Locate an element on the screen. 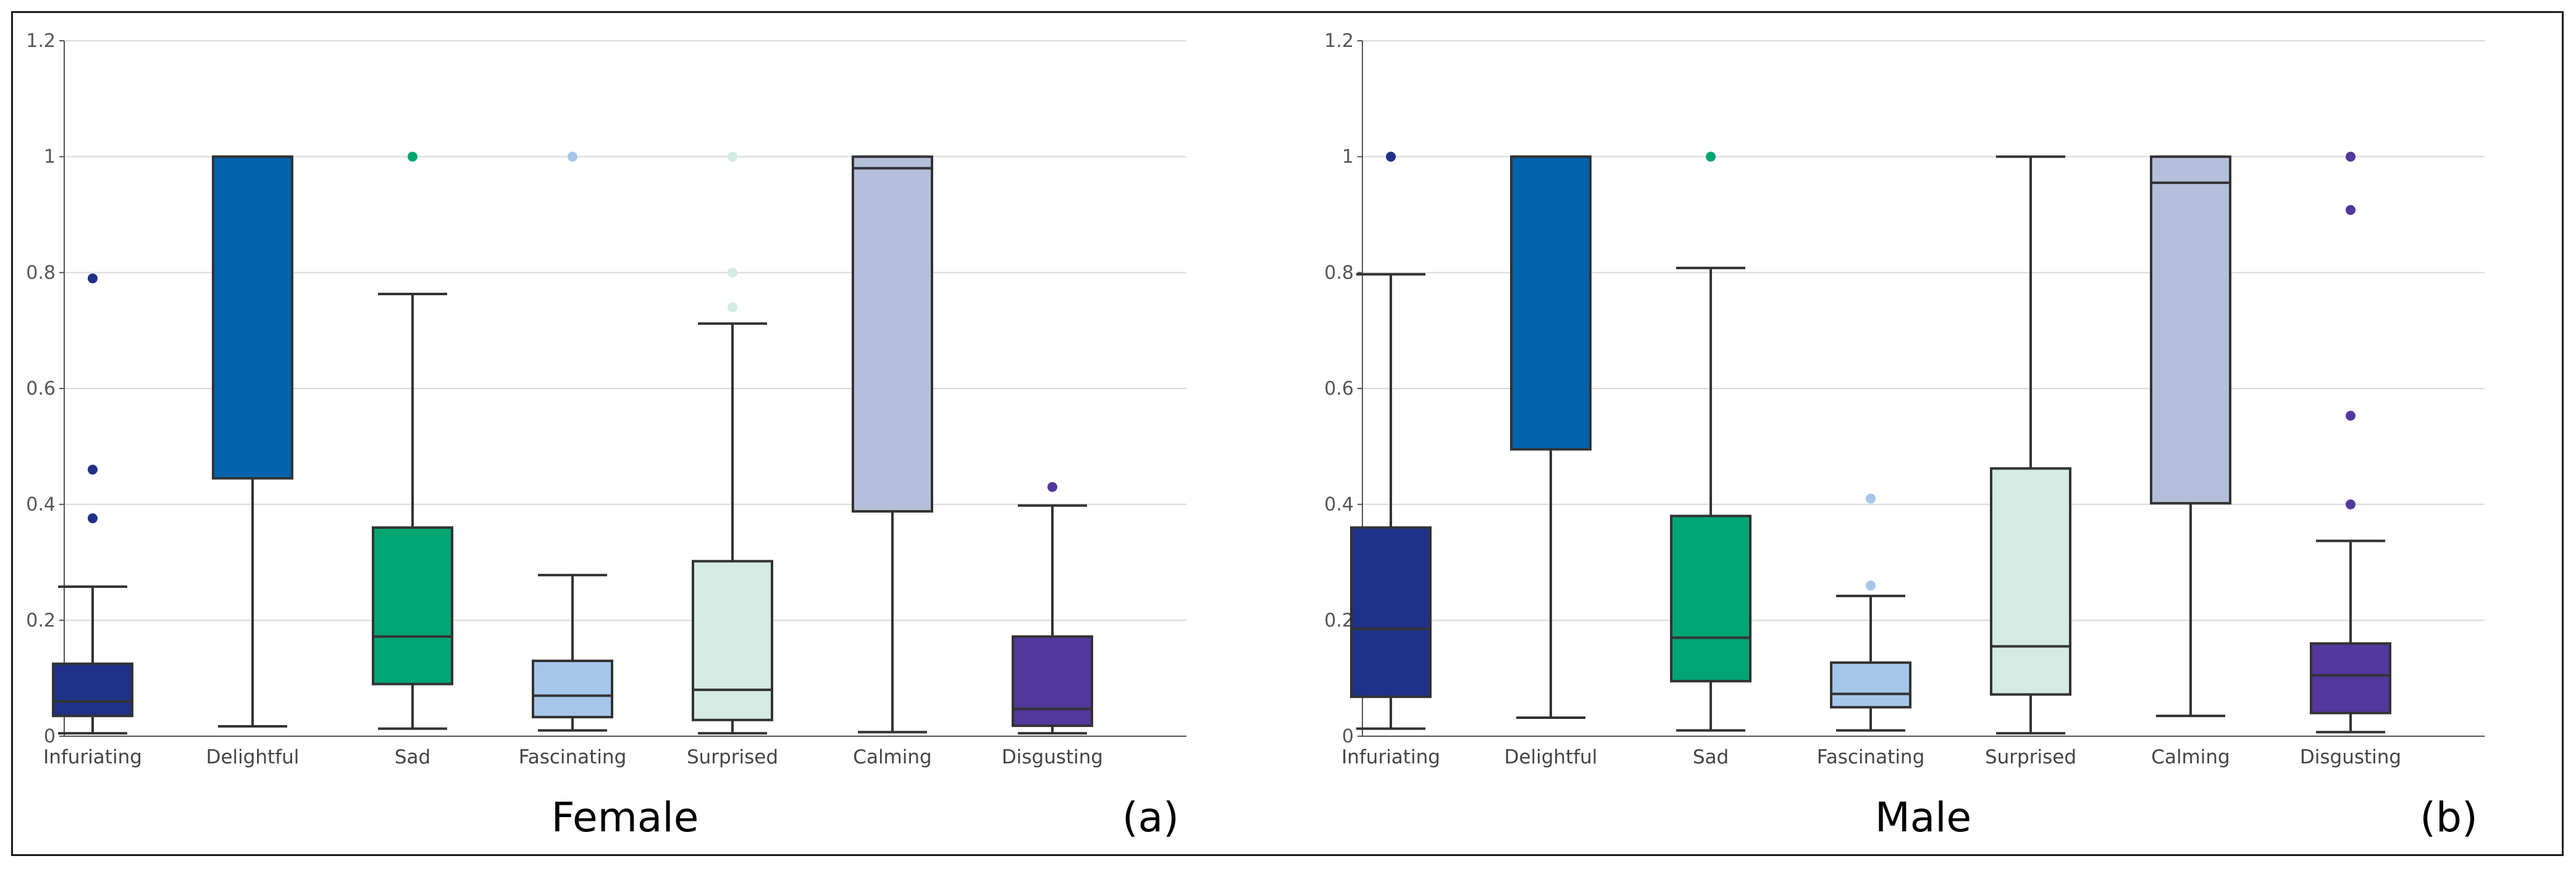 Image resolution: width=2576 pixels, height=869 pixels. panel-label: (a) is located at coordinates (1150, 817).